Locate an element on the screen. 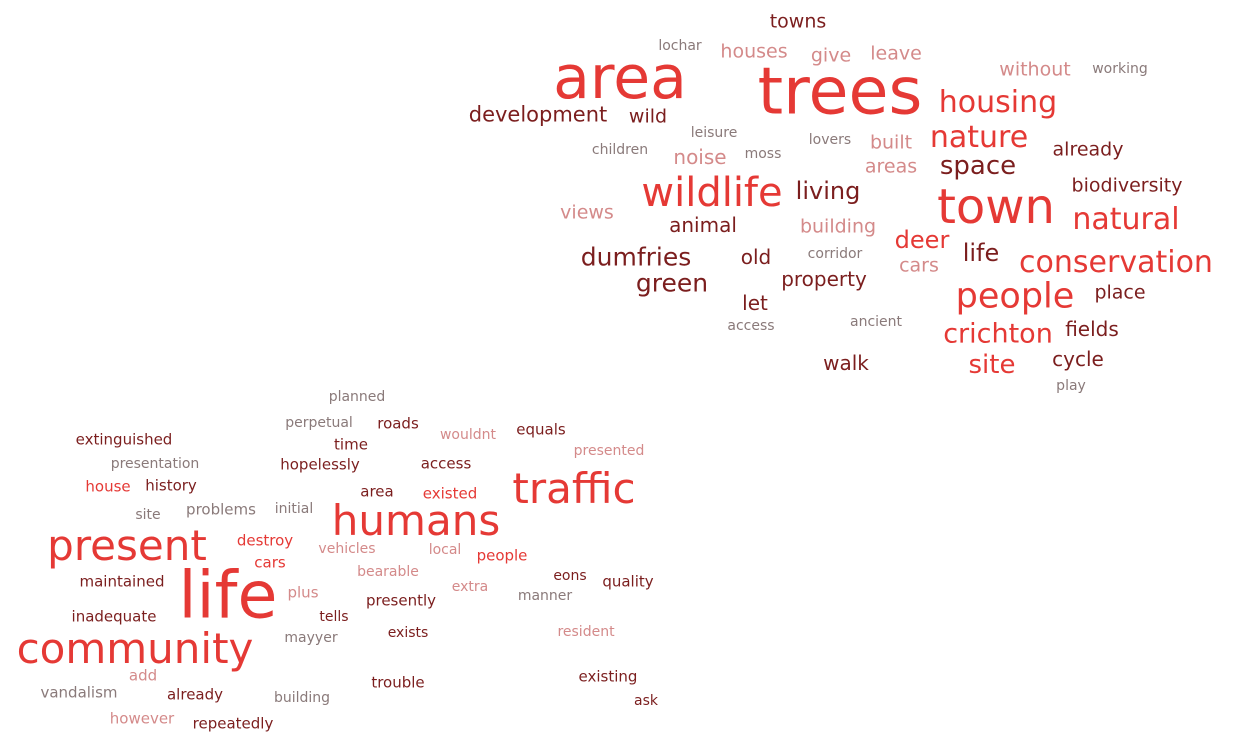  word-children: children is located at coordinates (620, 150).